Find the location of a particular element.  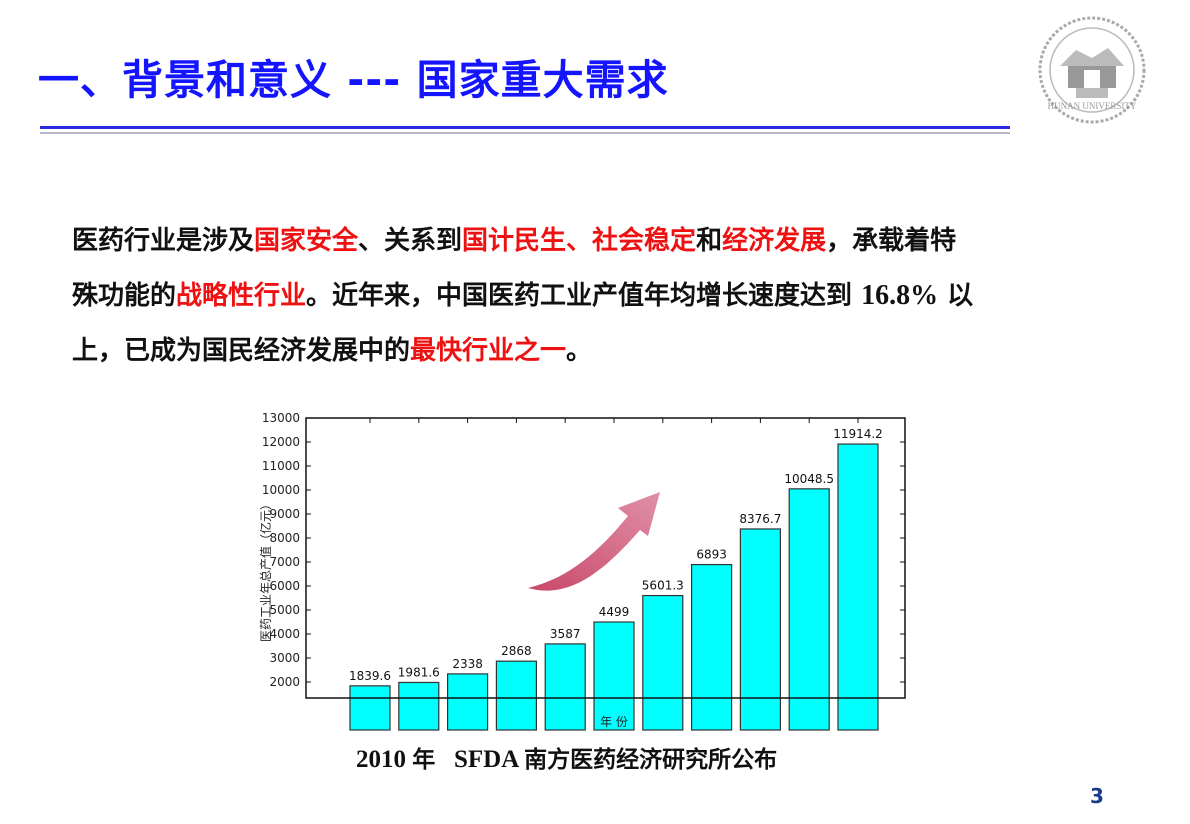

growth-arrow is located at coordinates (594, 541).